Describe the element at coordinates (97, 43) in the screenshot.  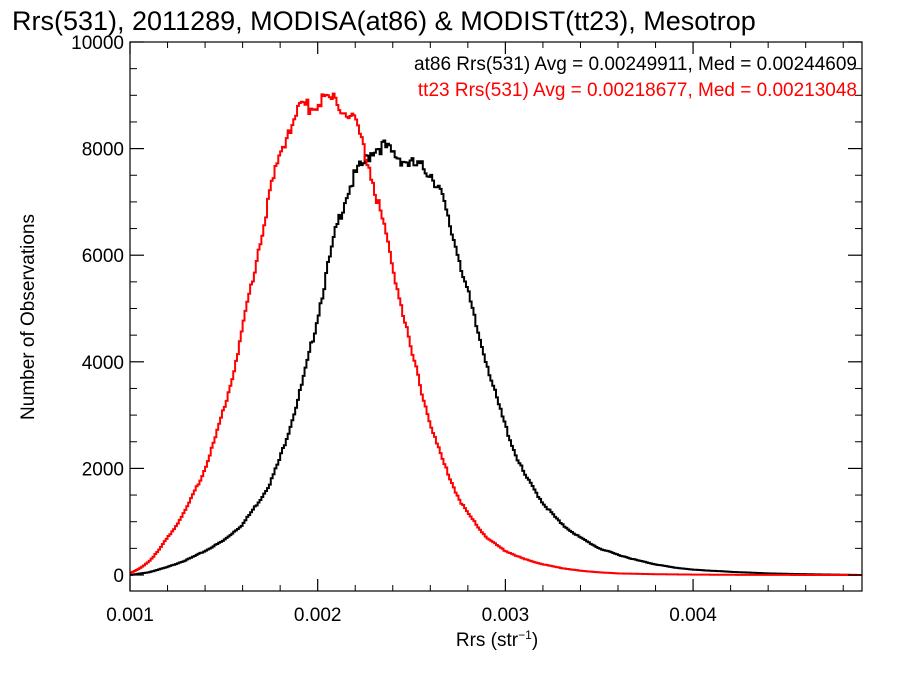
I see `y-tick-label-5: 10000` at that location.